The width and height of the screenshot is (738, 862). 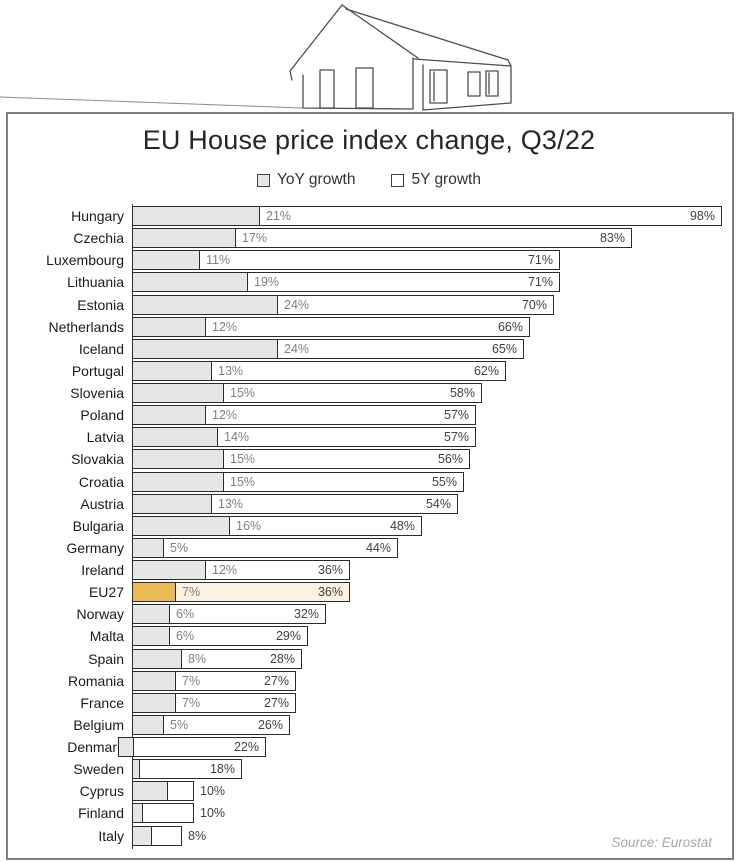 What do you see at coordinates (369, 482) in the screenshot?
I see `chart-row: Croatia 15% 55%` at bounding box center [369, 482].